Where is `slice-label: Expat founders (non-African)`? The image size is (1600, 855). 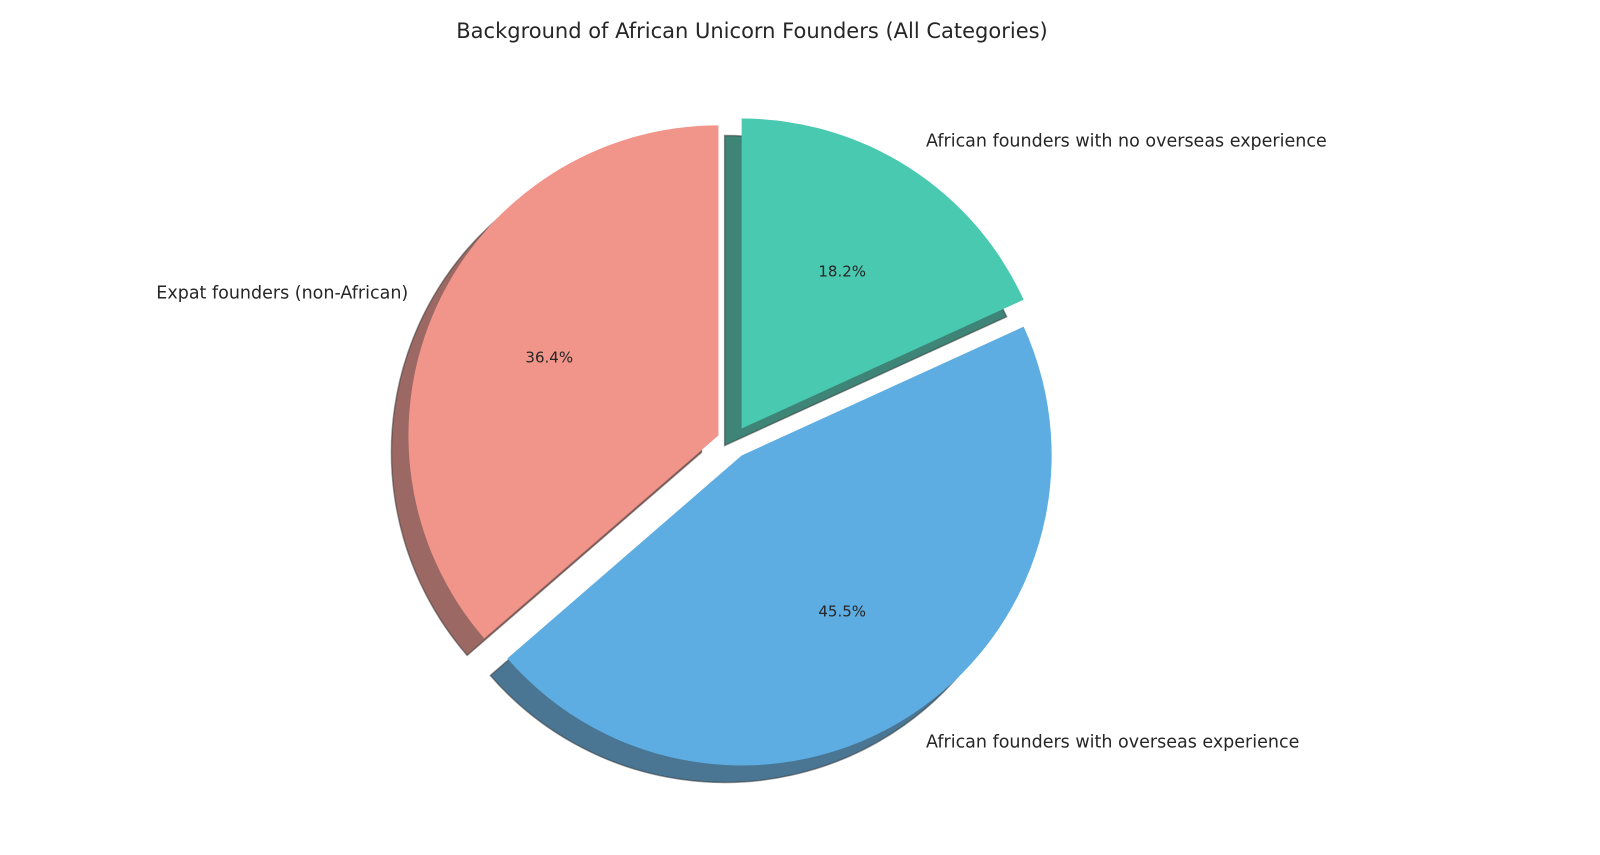
slice-label: Expat founders (non-African) is located at coordinates (282, 294).